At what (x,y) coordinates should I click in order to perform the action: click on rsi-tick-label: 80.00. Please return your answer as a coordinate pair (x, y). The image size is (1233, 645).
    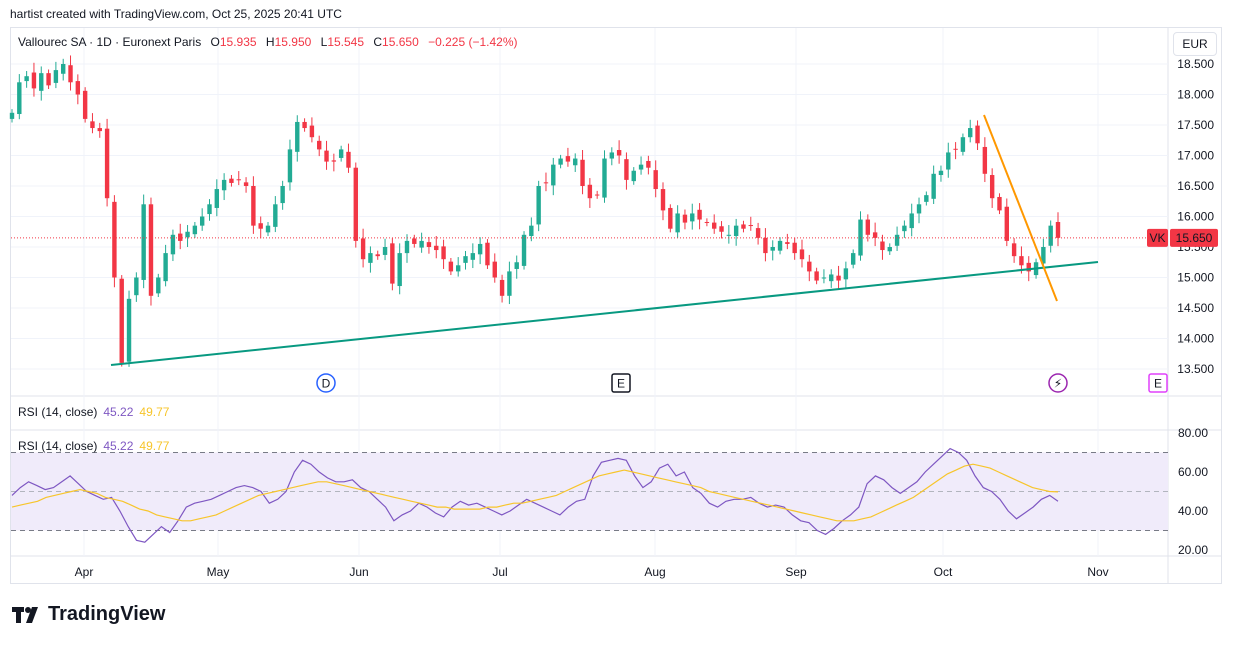
    Looking at the image, I should click on (1193, 433).